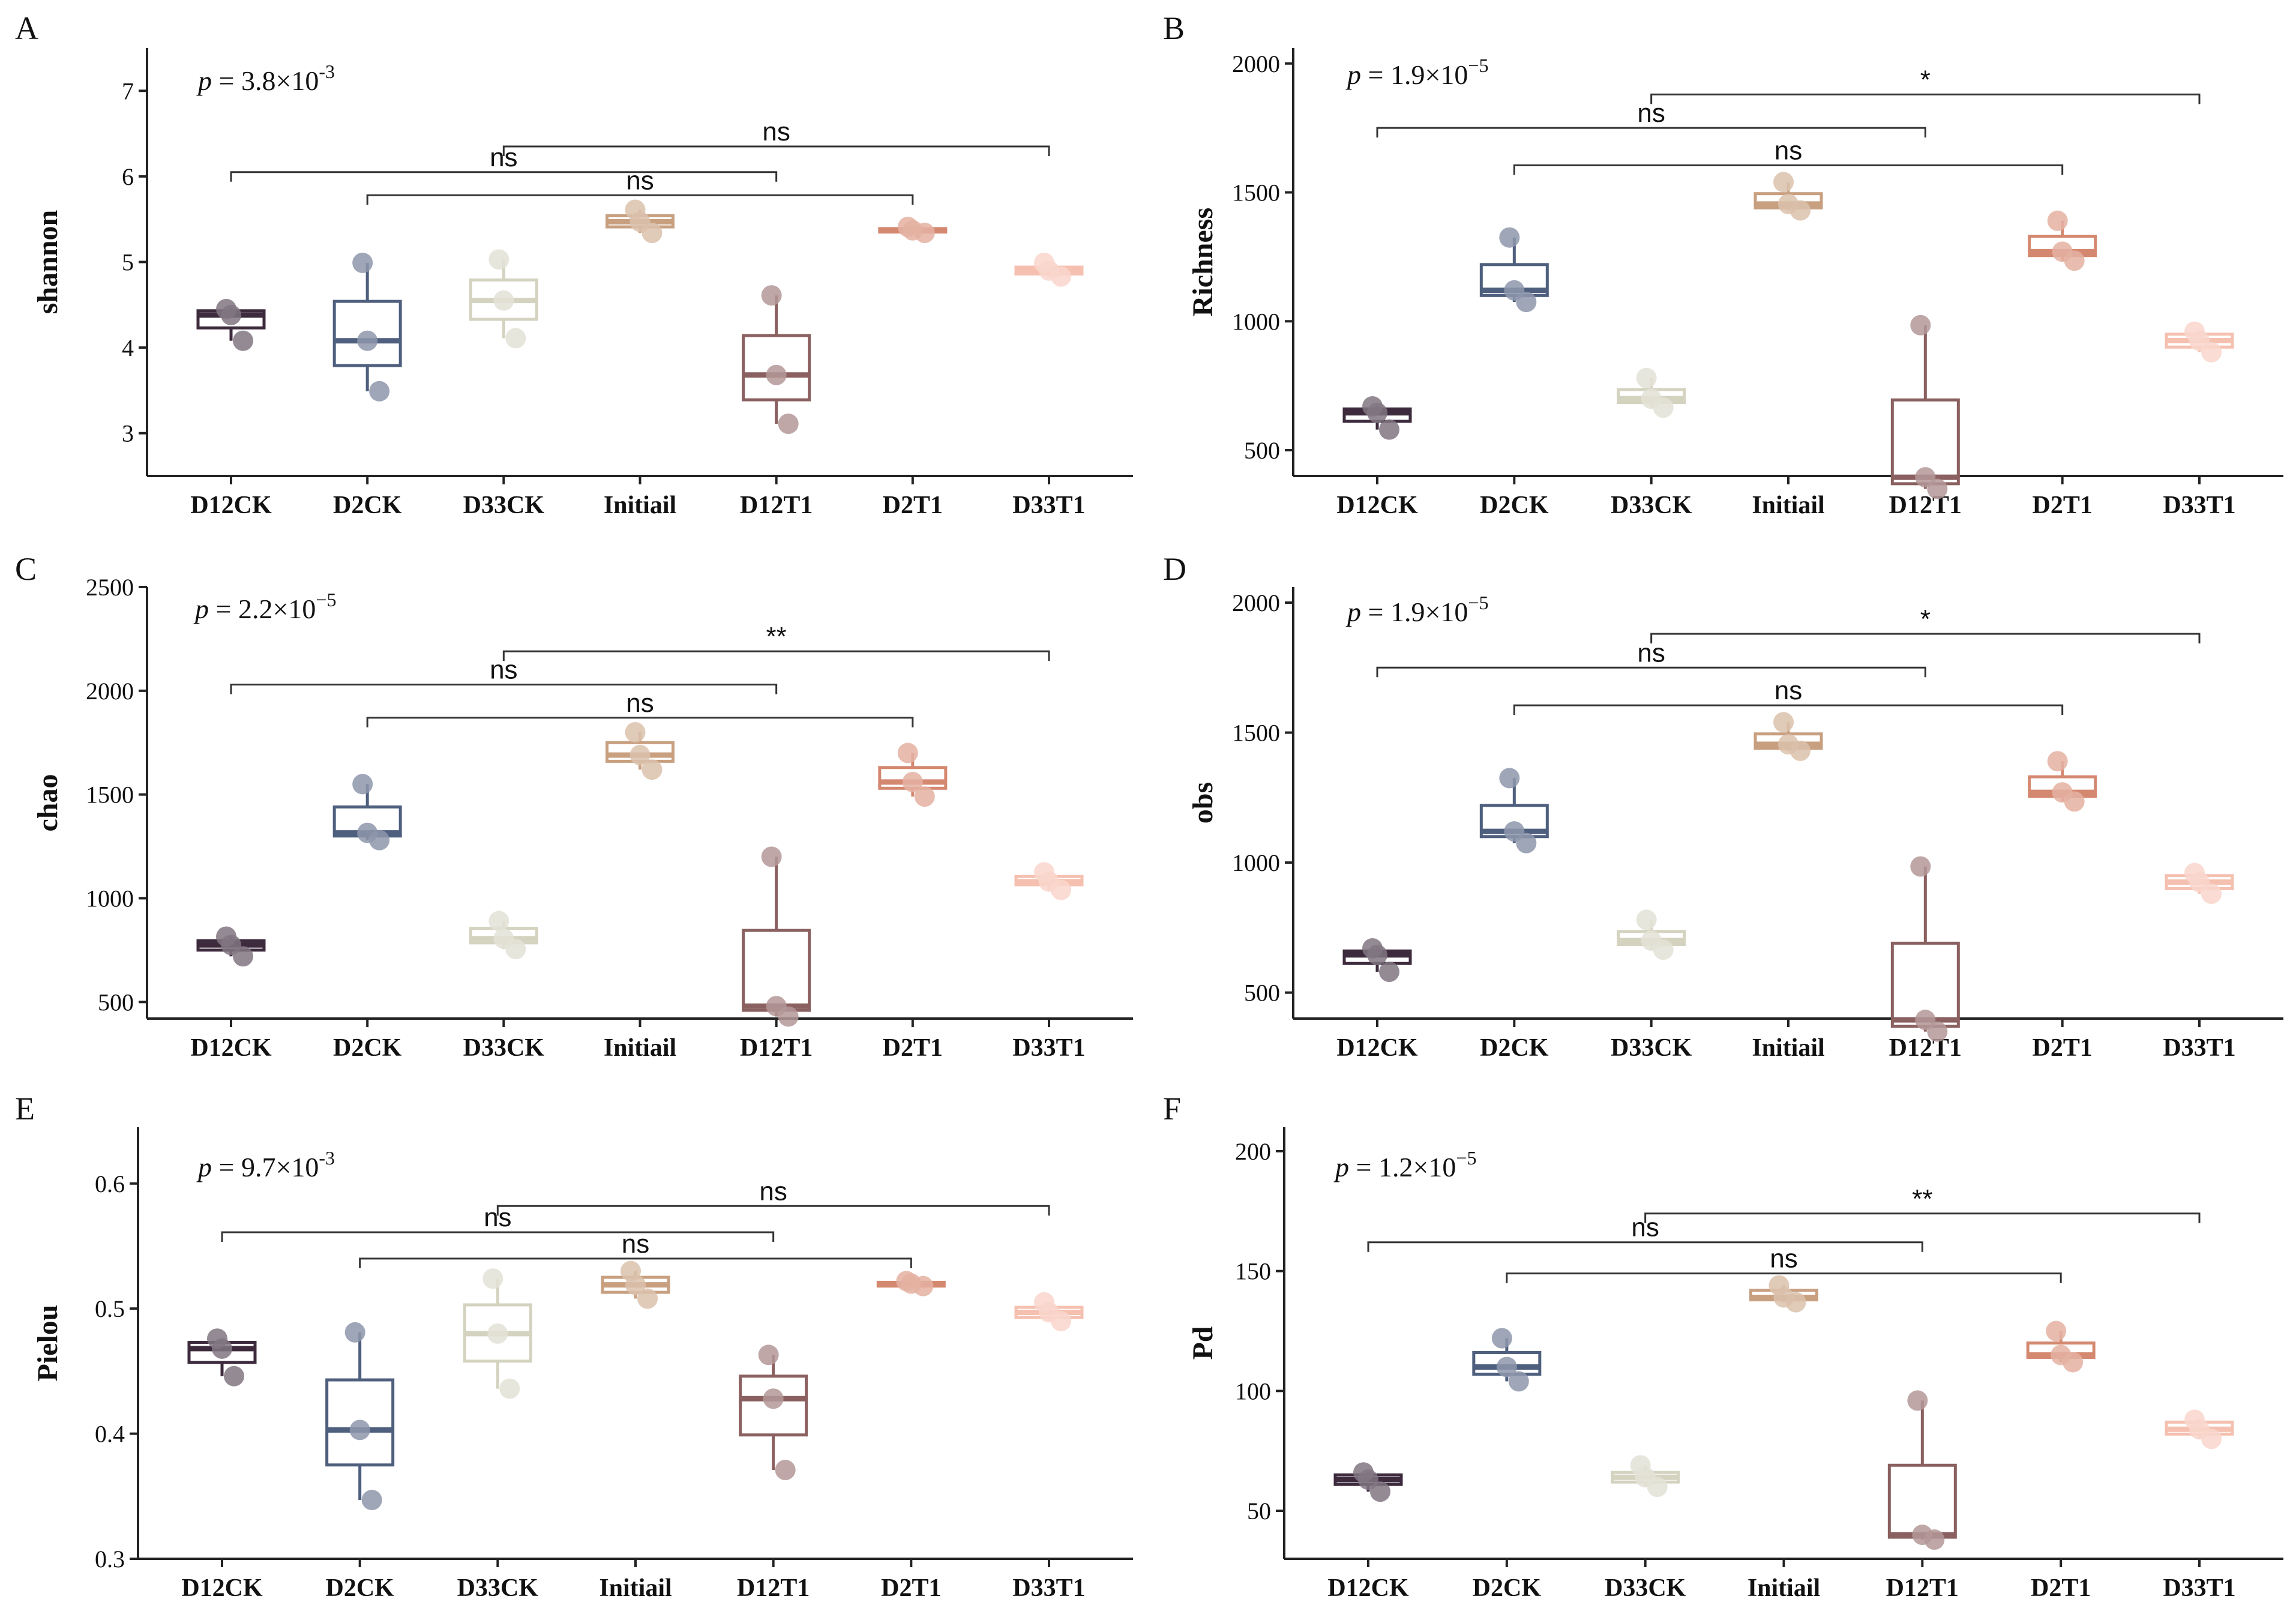 The height and width of the screenshot is (1611, 2296). I want to click on p-value: p = 3.8×10-3, so click(265, 78).